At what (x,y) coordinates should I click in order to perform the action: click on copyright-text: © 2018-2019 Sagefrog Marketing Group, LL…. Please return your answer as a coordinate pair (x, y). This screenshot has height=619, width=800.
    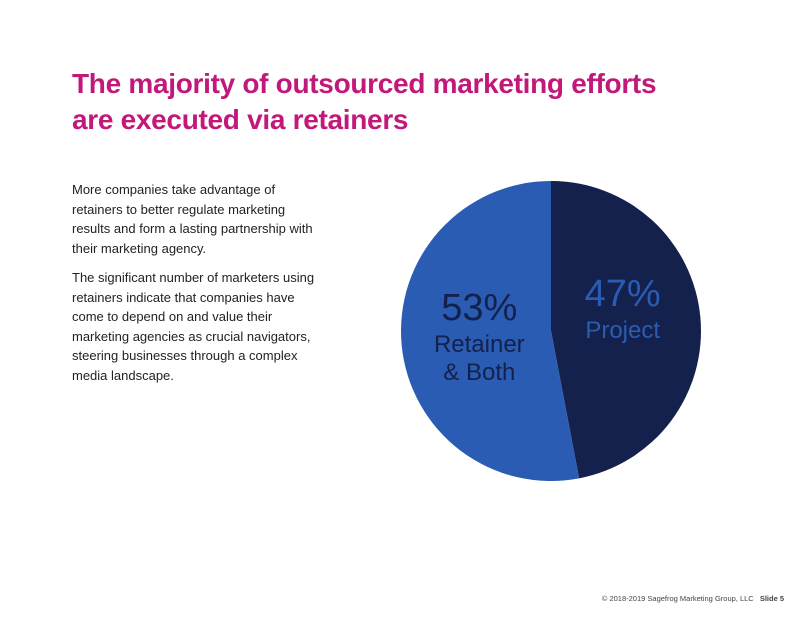
    Looking at the image, I should click on (677, 598).